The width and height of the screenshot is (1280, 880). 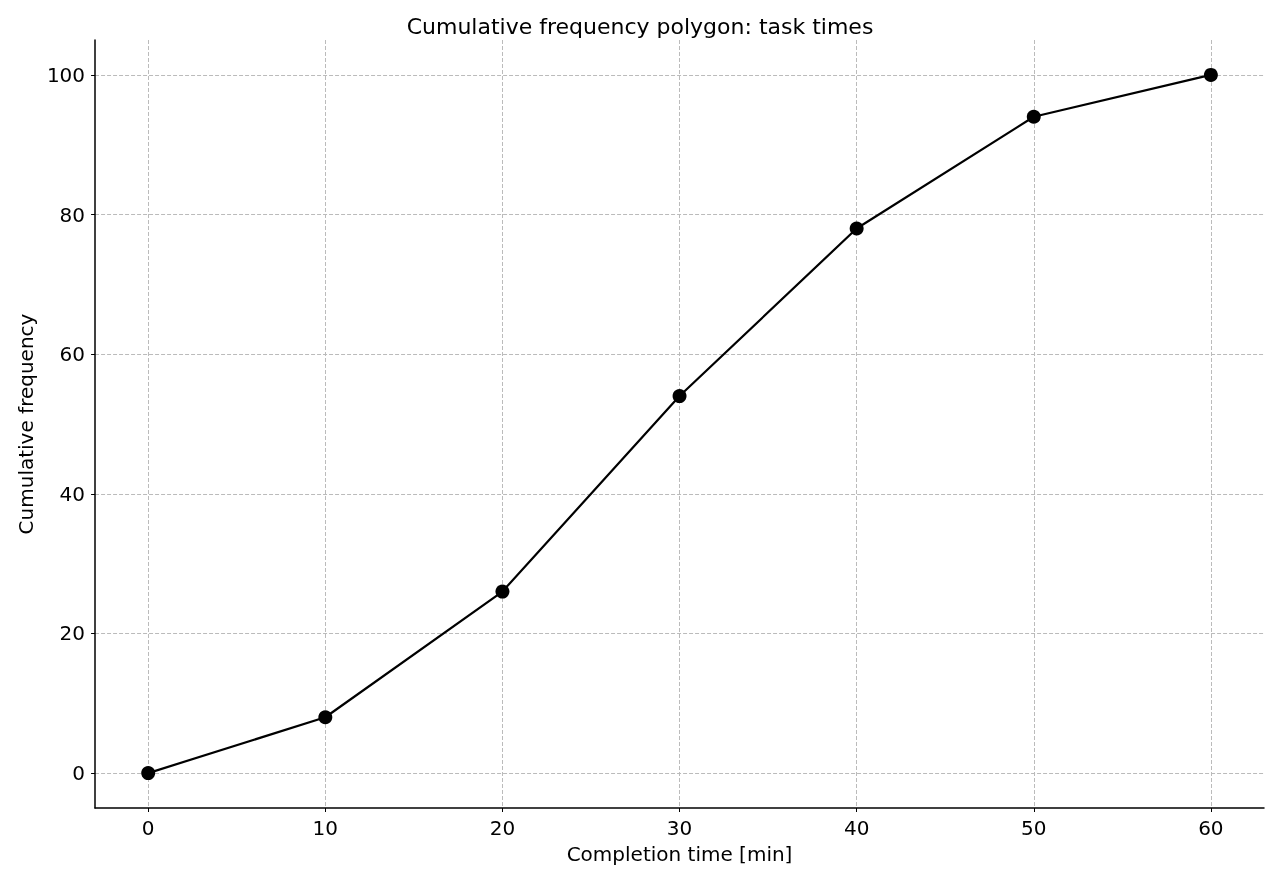 I want to click on y-tick-label: 0, so click(x=79, y=773).